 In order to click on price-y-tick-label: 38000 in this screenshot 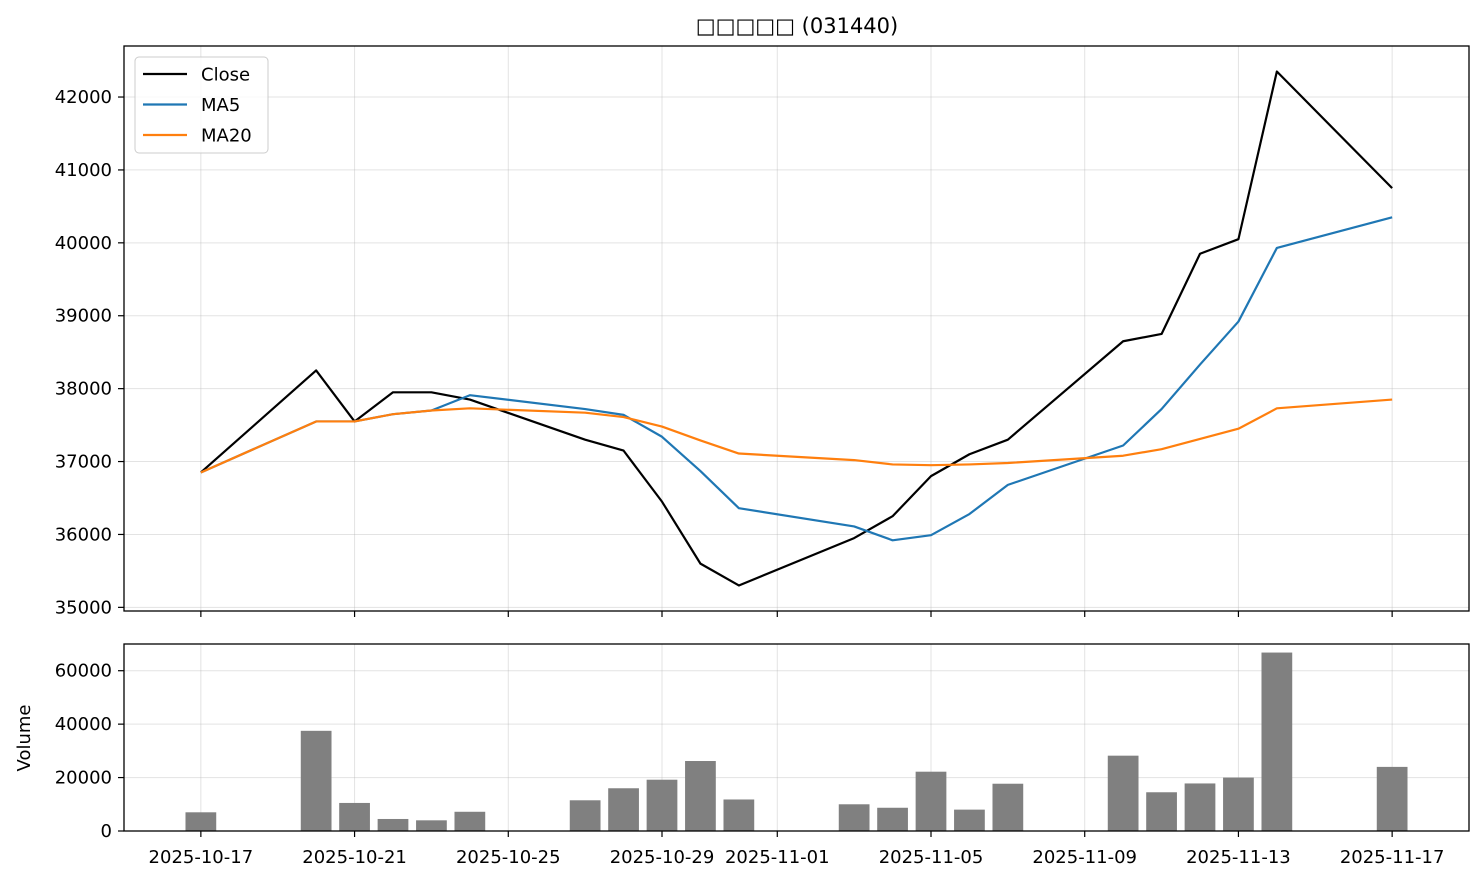, I will do `click(83, 389)`.